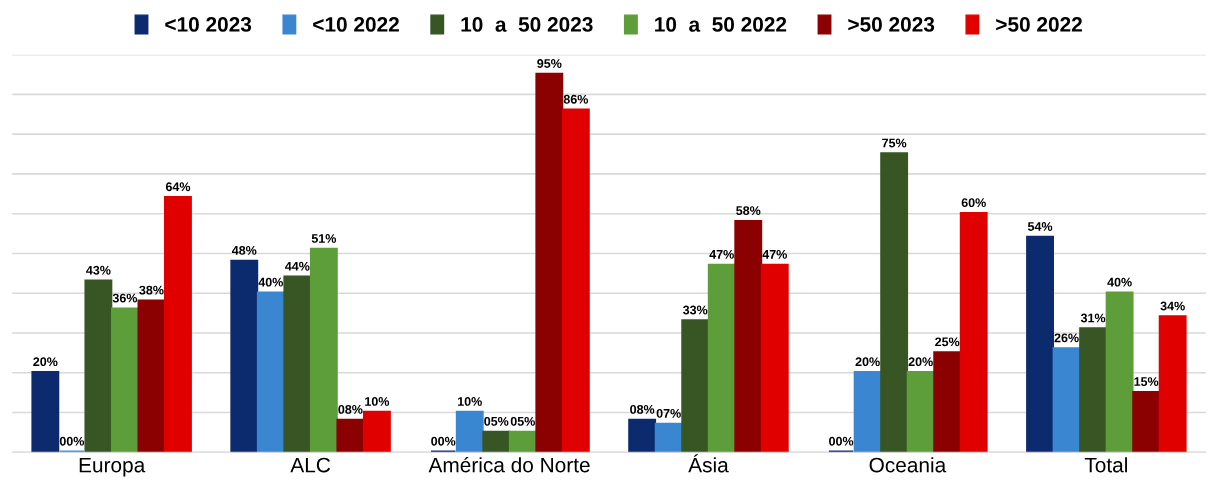 This screenshot has width=1218, height=497. I want to click on x-tick-label: Oceania, so click(908, 465).